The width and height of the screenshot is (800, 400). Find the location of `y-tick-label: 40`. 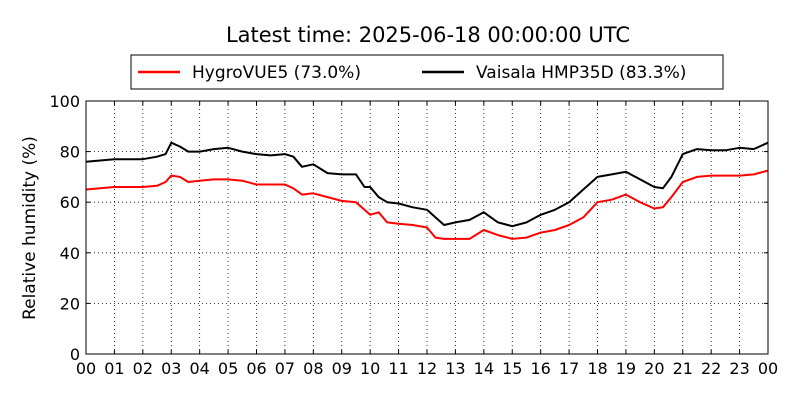

y-tick-label: 40 is located at coordinates (70, 253).